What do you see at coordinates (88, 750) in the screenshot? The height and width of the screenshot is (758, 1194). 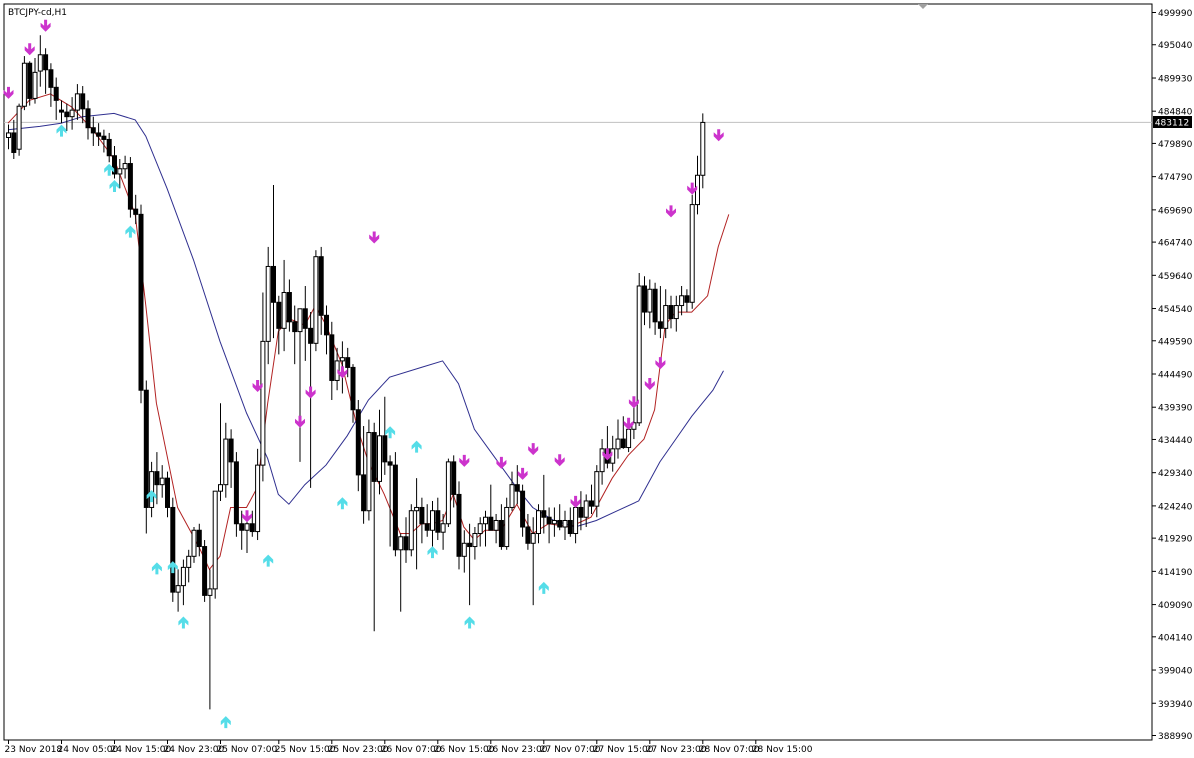 I see `x-tick-label: 24 Nov 05:00` at bounding box center [88, 750].